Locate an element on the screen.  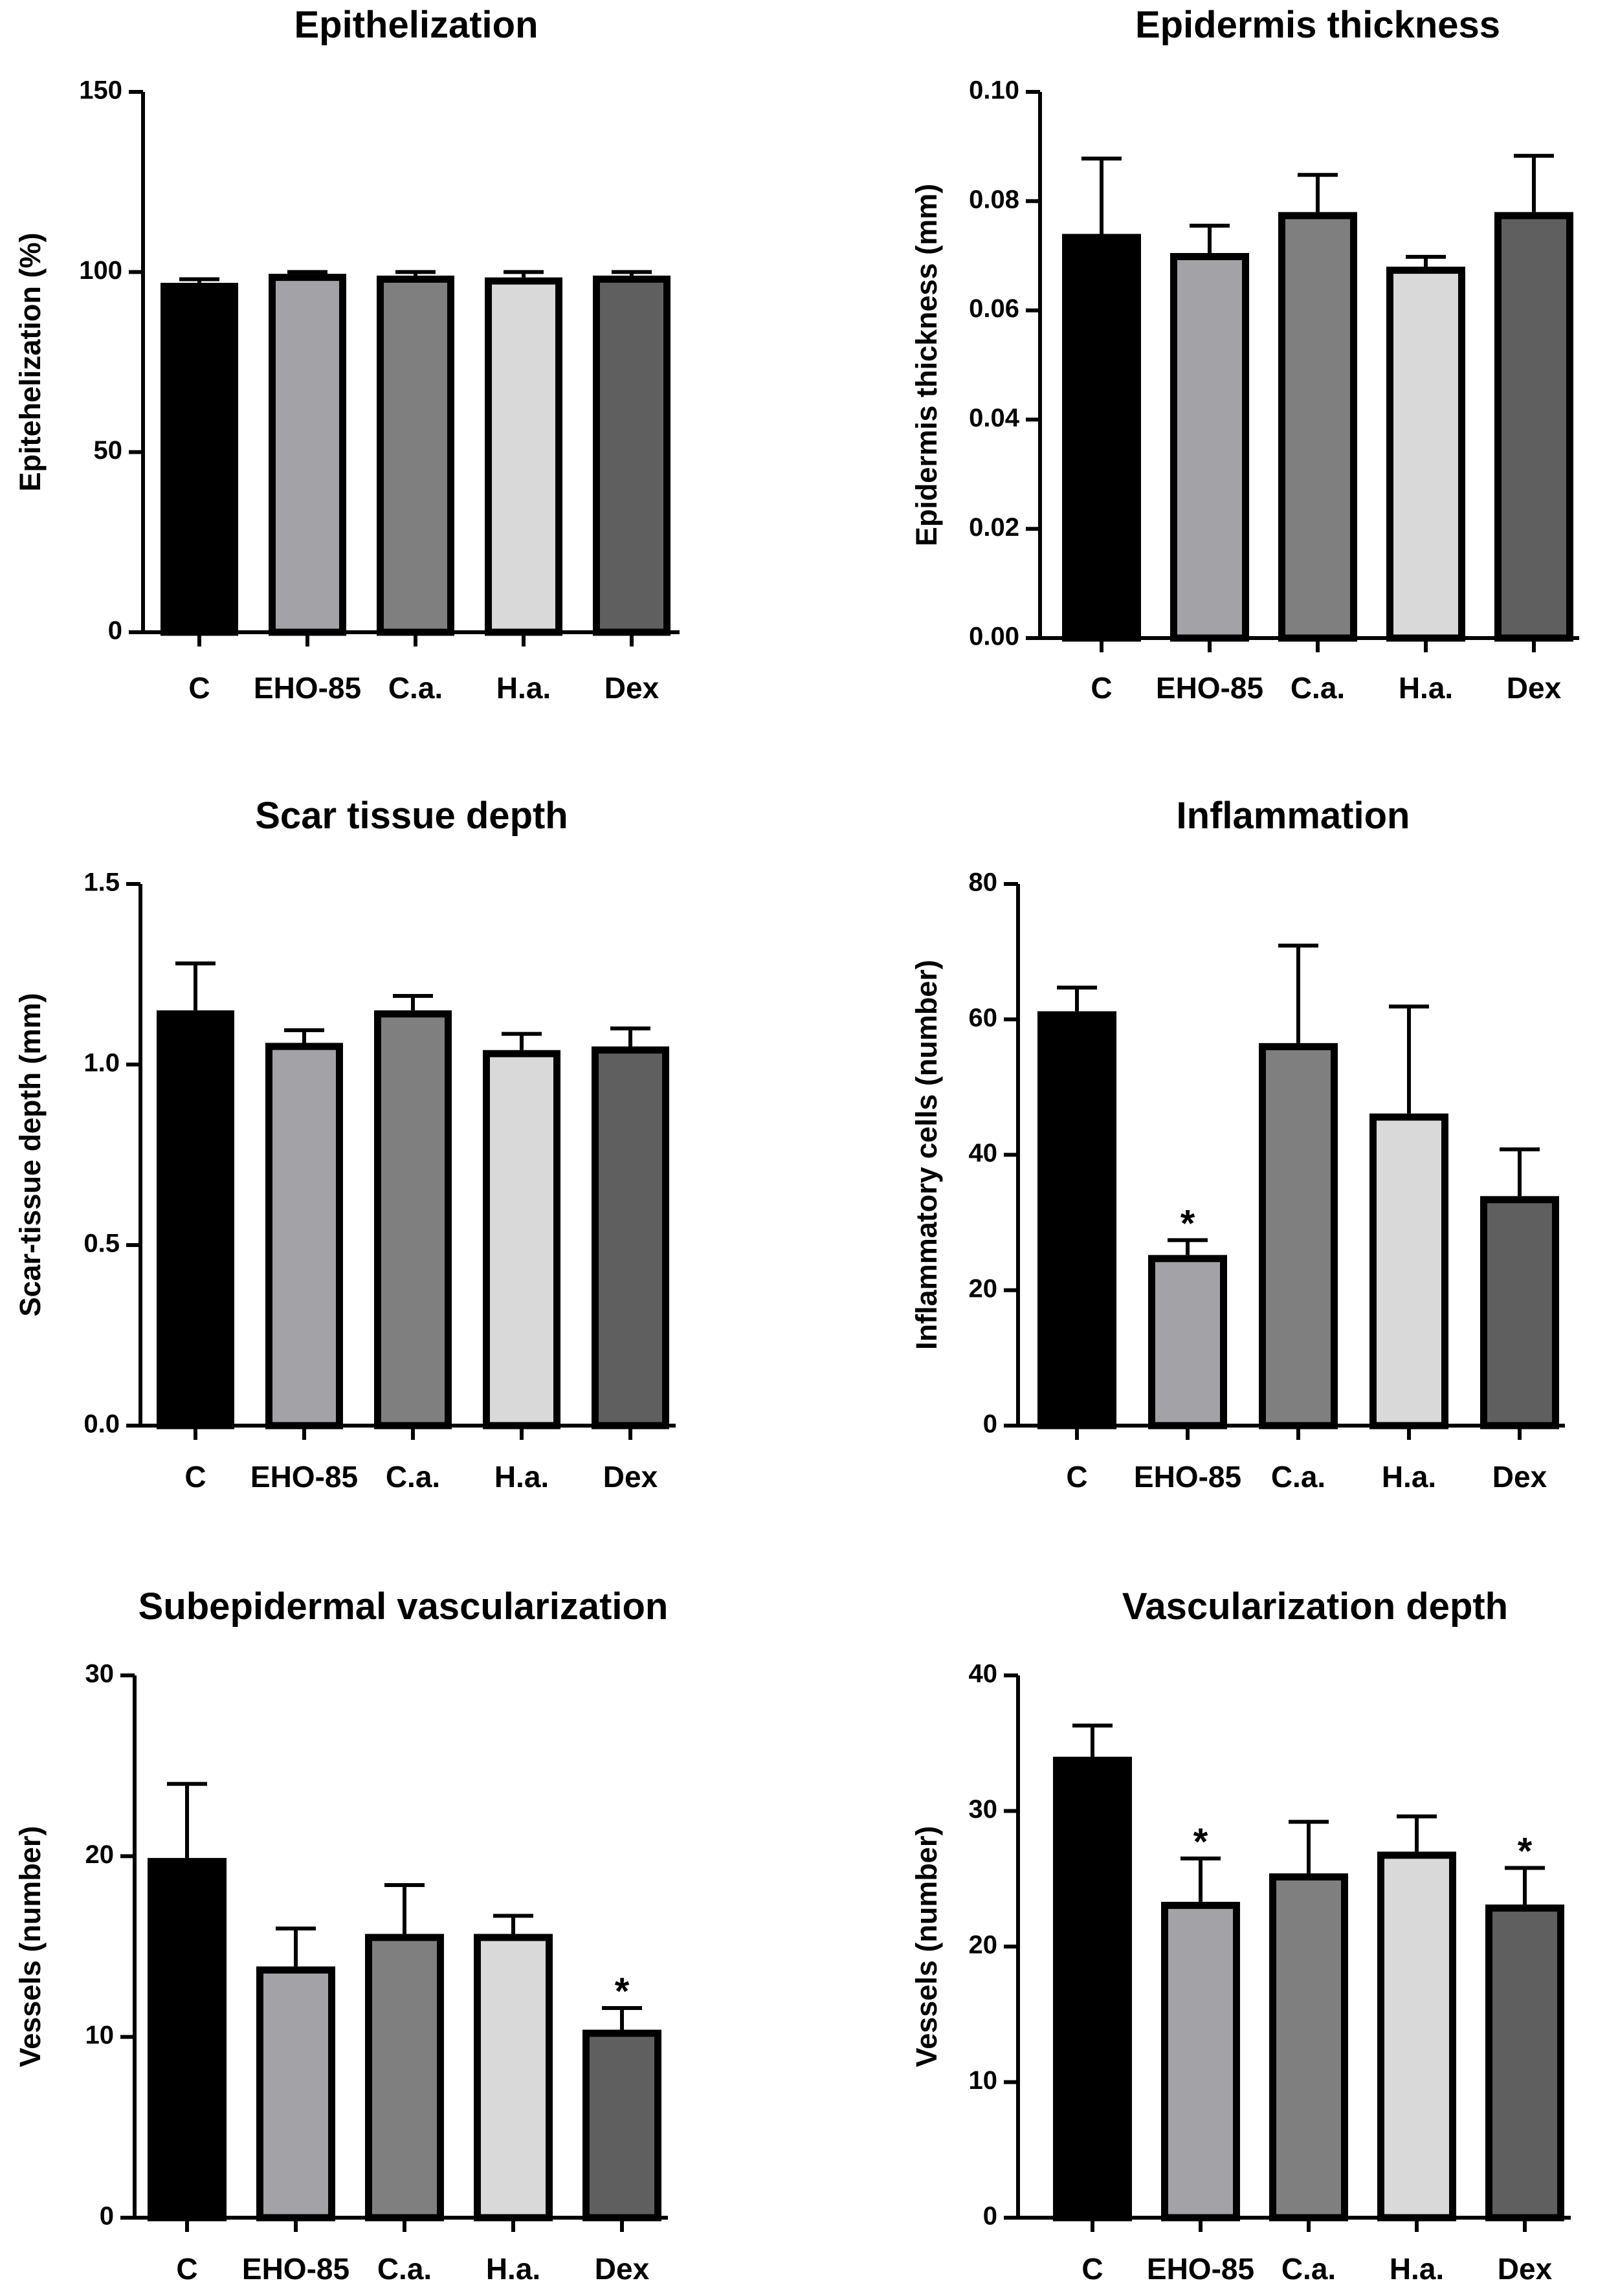
chart-1-category-label: EHO-85 is located at coordinates (307, 688).